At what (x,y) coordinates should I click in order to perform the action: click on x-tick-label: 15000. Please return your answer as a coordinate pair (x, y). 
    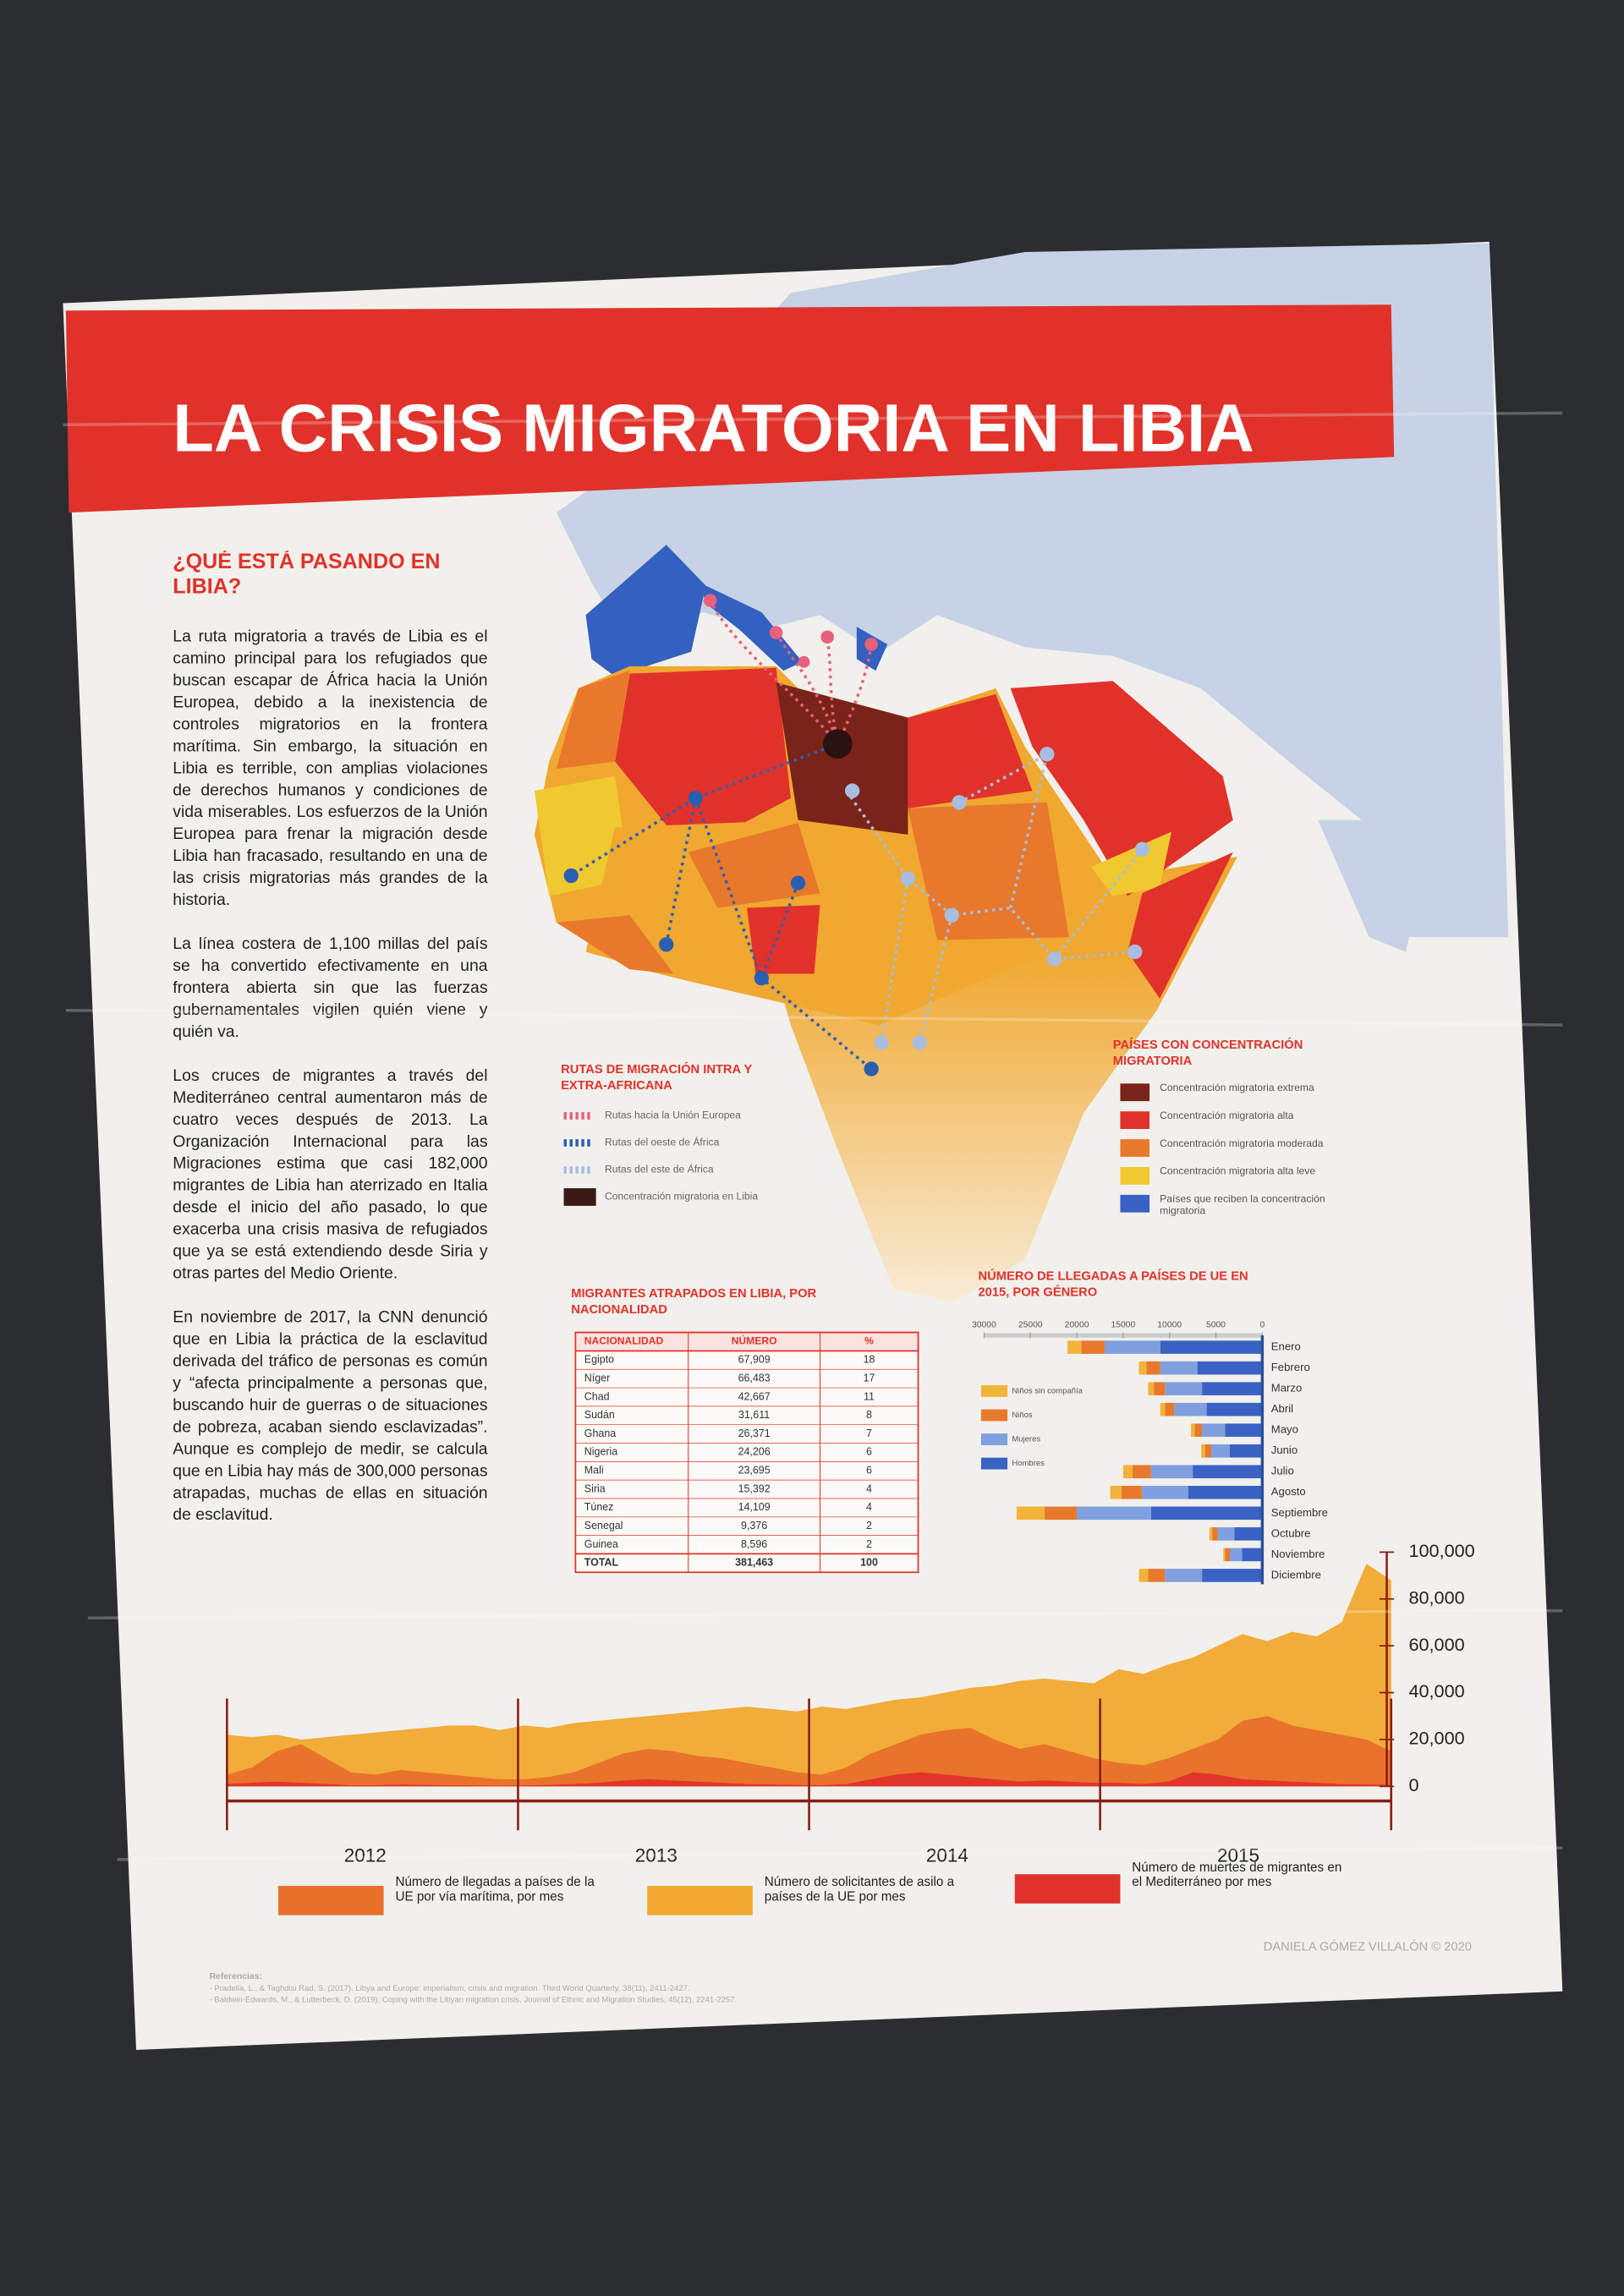
    Looking at the image, I should click on (1123, 1326).